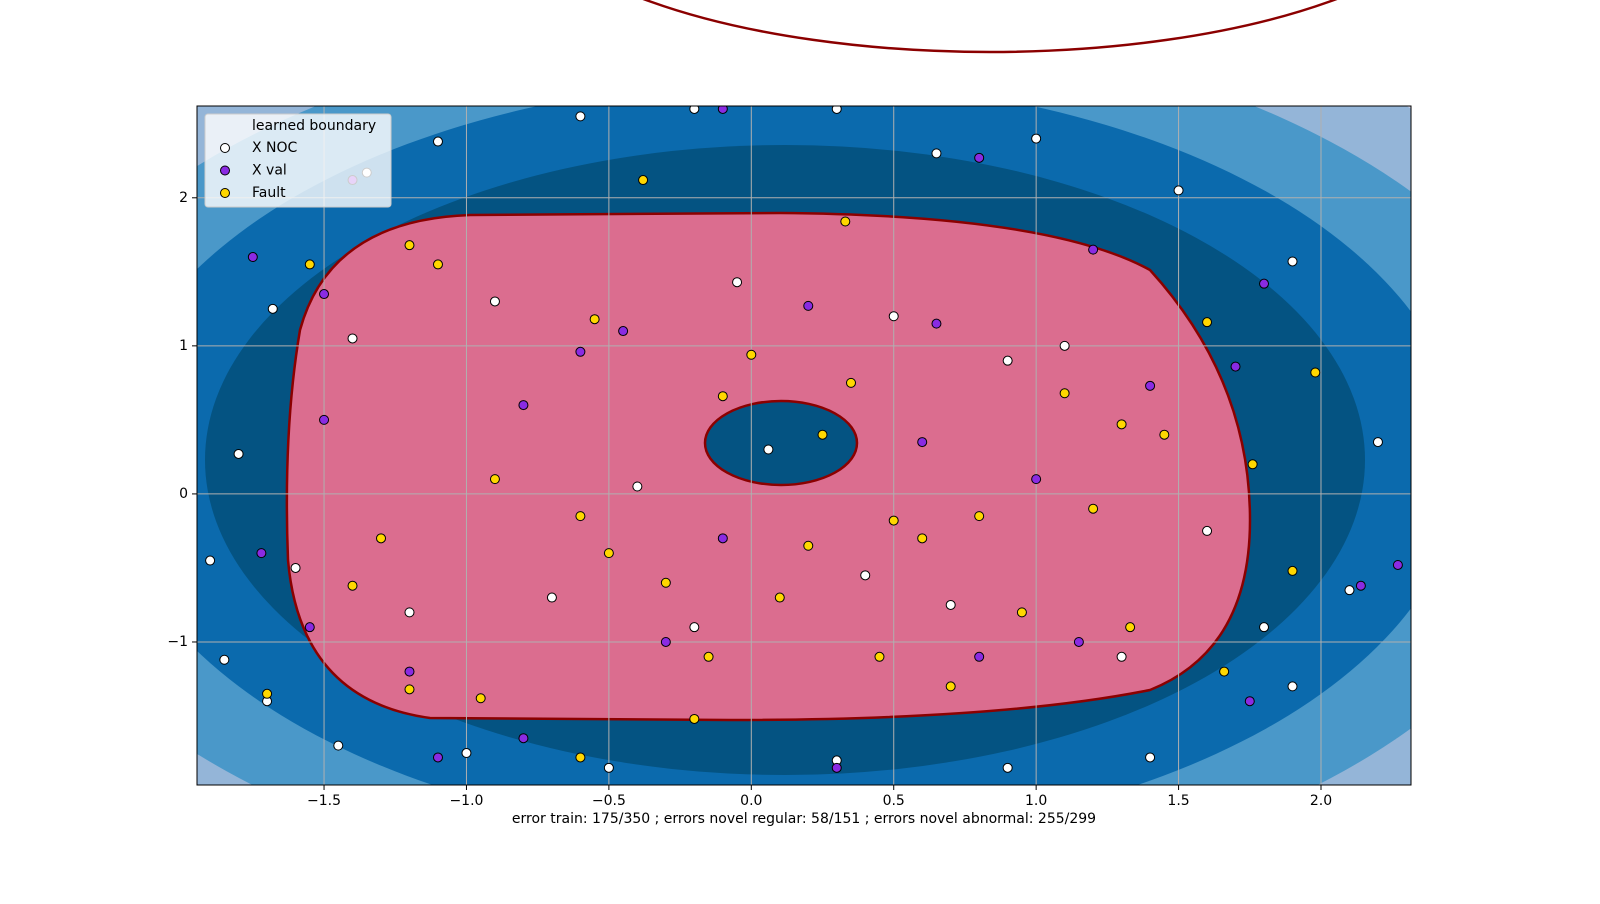  I want to click on y-tick-label: 0, so click(183, 494).